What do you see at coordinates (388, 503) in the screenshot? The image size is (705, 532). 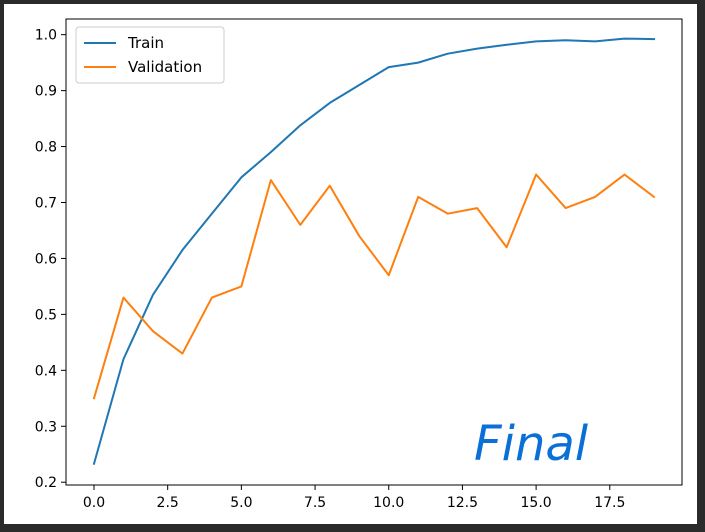 I see `x-tick-label: 10.0` at bounding box center [388, 503].